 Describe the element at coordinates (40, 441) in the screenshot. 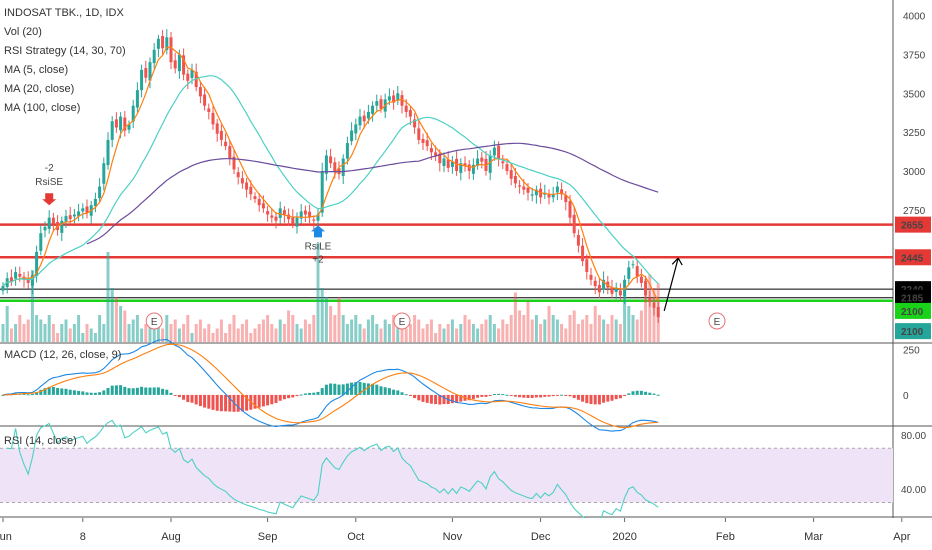

I see `rsi-legend: RSI (14, close)` at that location.